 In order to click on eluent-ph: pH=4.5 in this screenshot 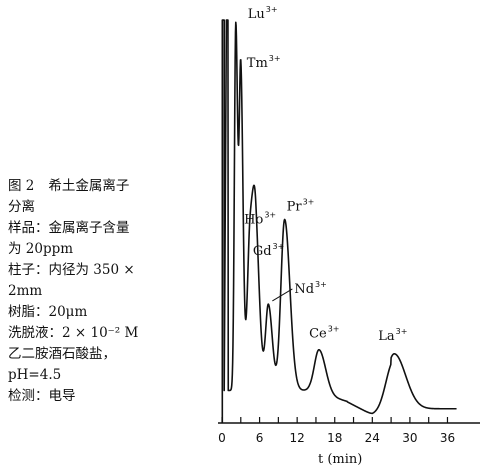, I will do `click(35, 375)`.